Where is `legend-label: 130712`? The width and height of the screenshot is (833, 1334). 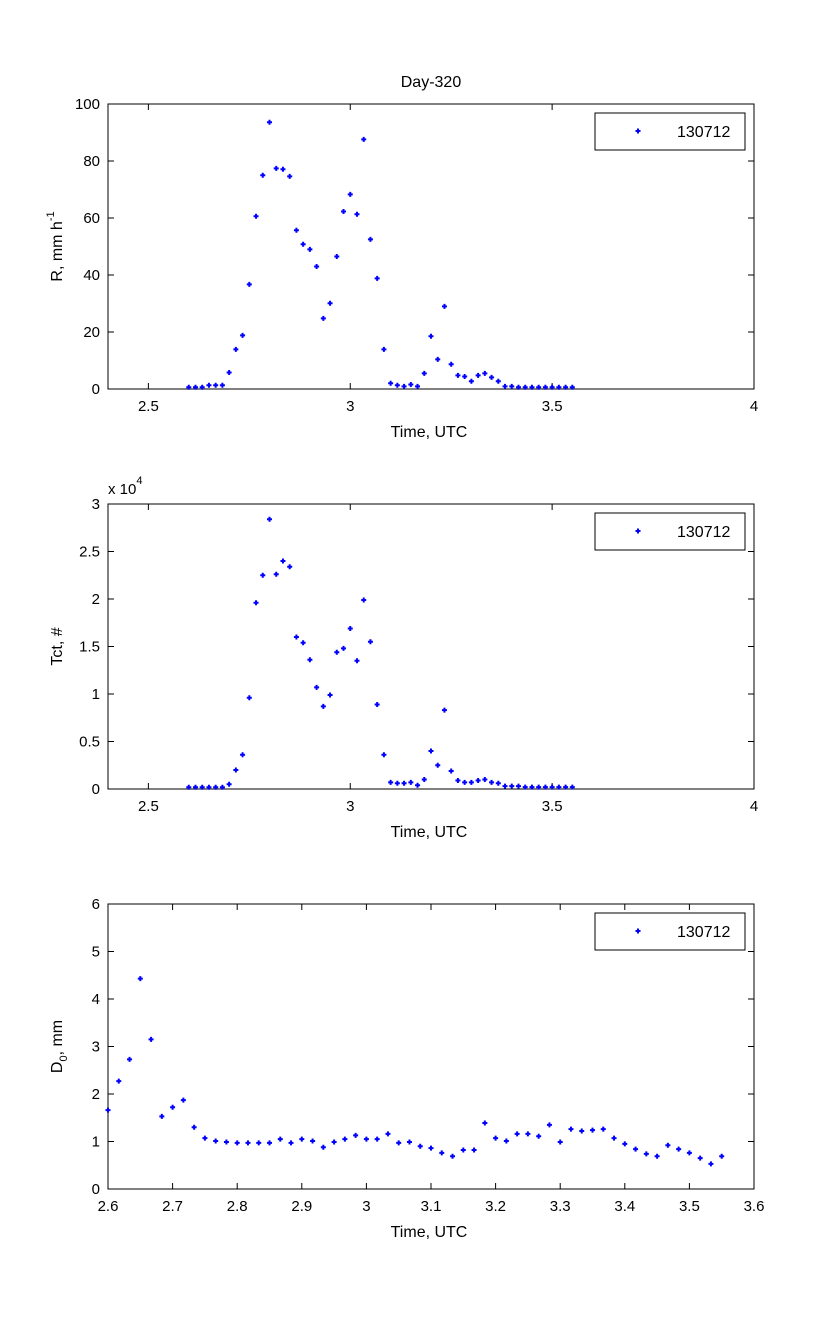
legend-label: 130712 is located at coordinates (703, 132).